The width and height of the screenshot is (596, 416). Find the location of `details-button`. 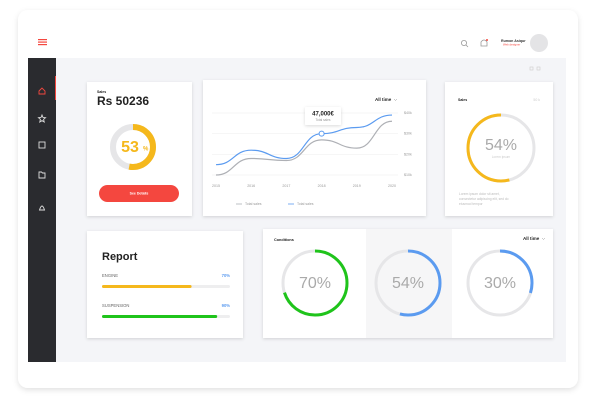

details-button is located at coordinates (139, 193).